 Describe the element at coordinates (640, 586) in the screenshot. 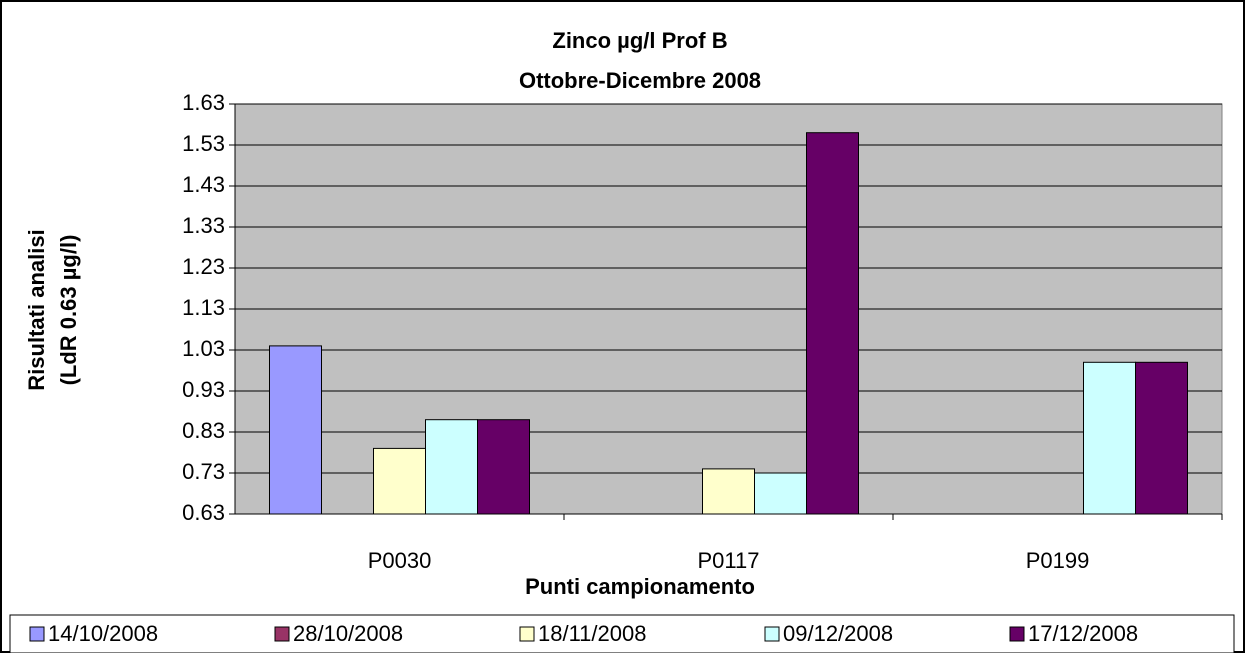

I see `x-axis-label: Punti campionamento` at that location.